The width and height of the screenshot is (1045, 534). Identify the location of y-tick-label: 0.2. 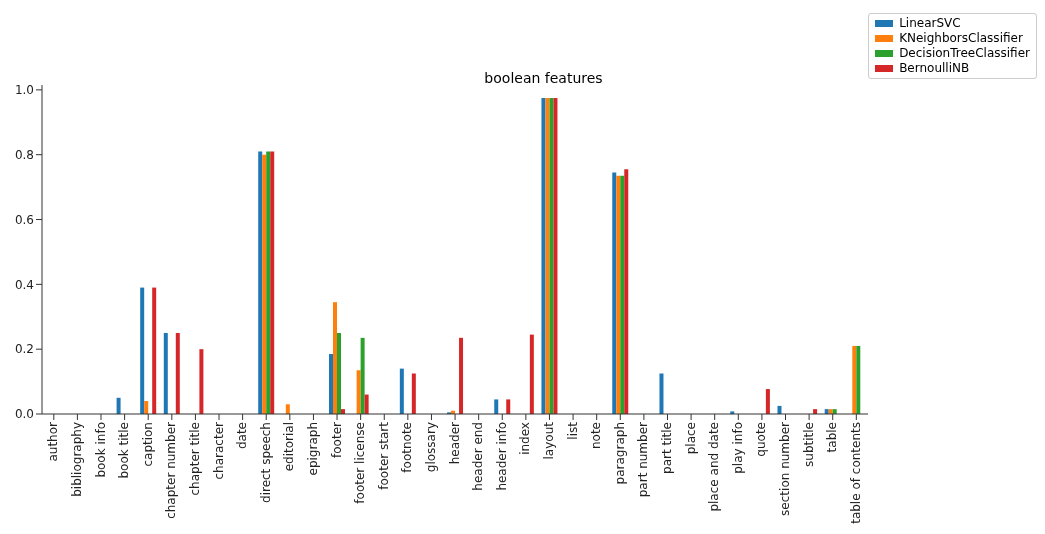
(24, 349).